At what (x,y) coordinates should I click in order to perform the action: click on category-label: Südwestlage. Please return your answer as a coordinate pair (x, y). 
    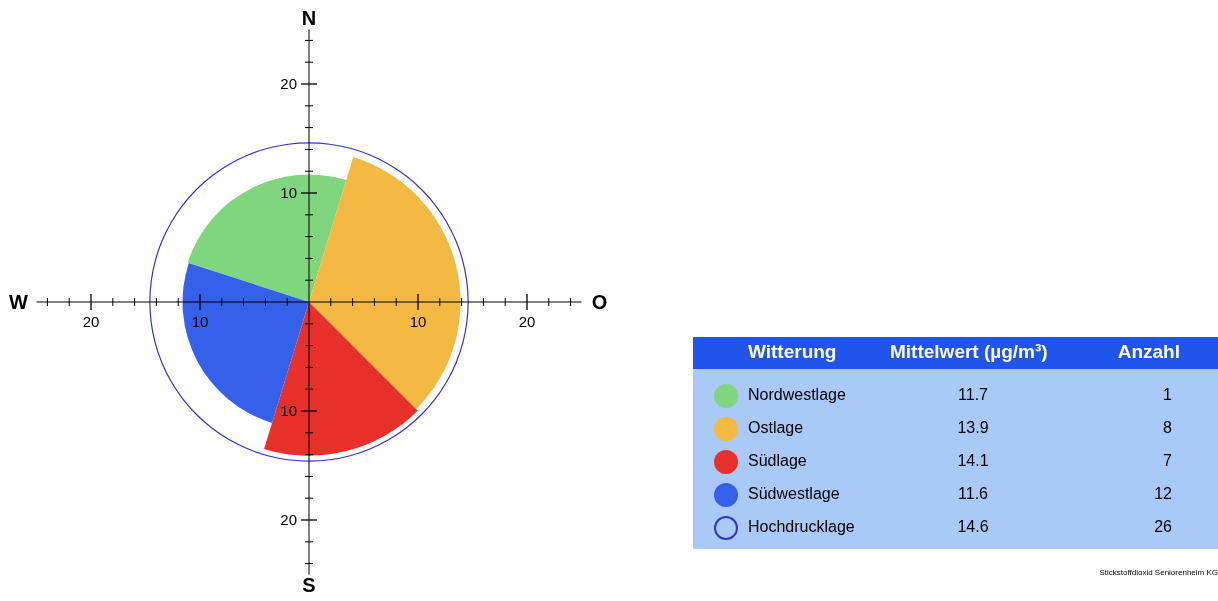
    Looking at the image, I should click on (794, 494).